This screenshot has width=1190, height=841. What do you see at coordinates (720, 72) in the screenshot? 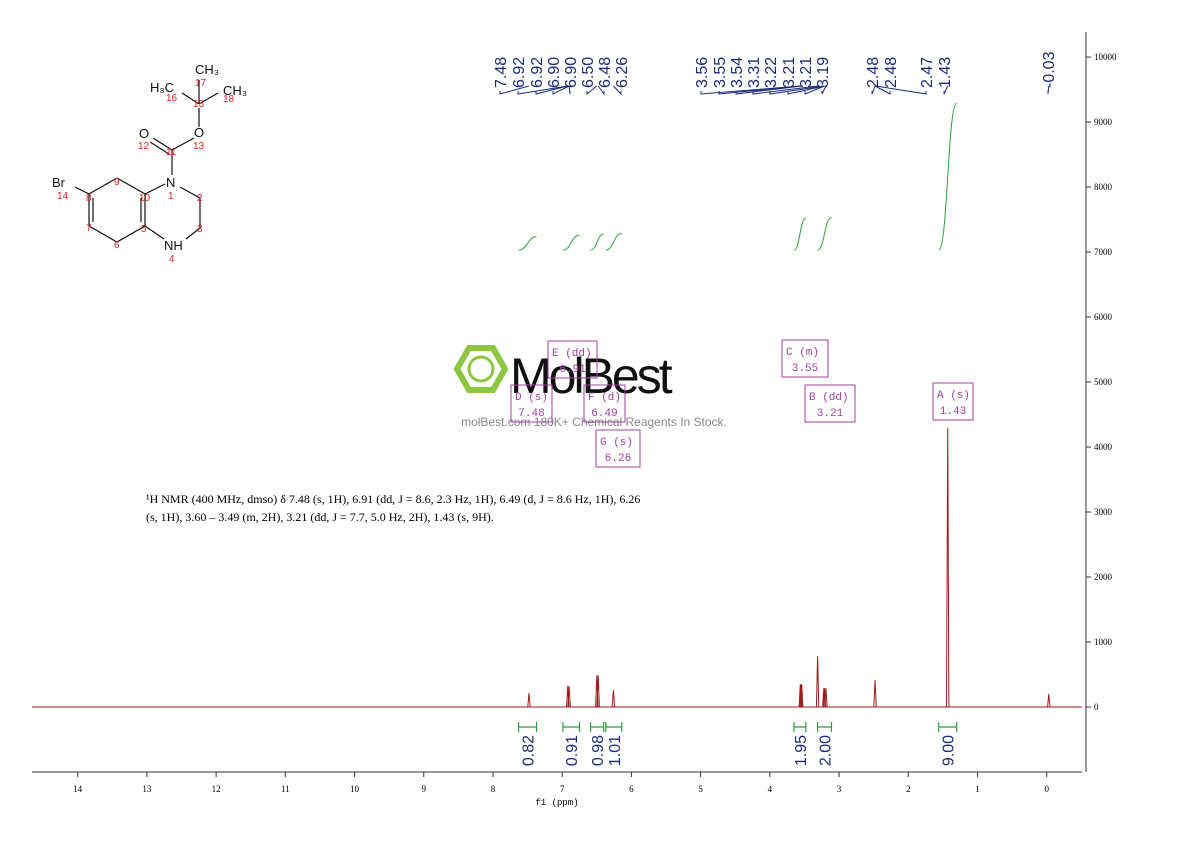
I see `peak-label: 3.55` at bounding box center [720, 72].